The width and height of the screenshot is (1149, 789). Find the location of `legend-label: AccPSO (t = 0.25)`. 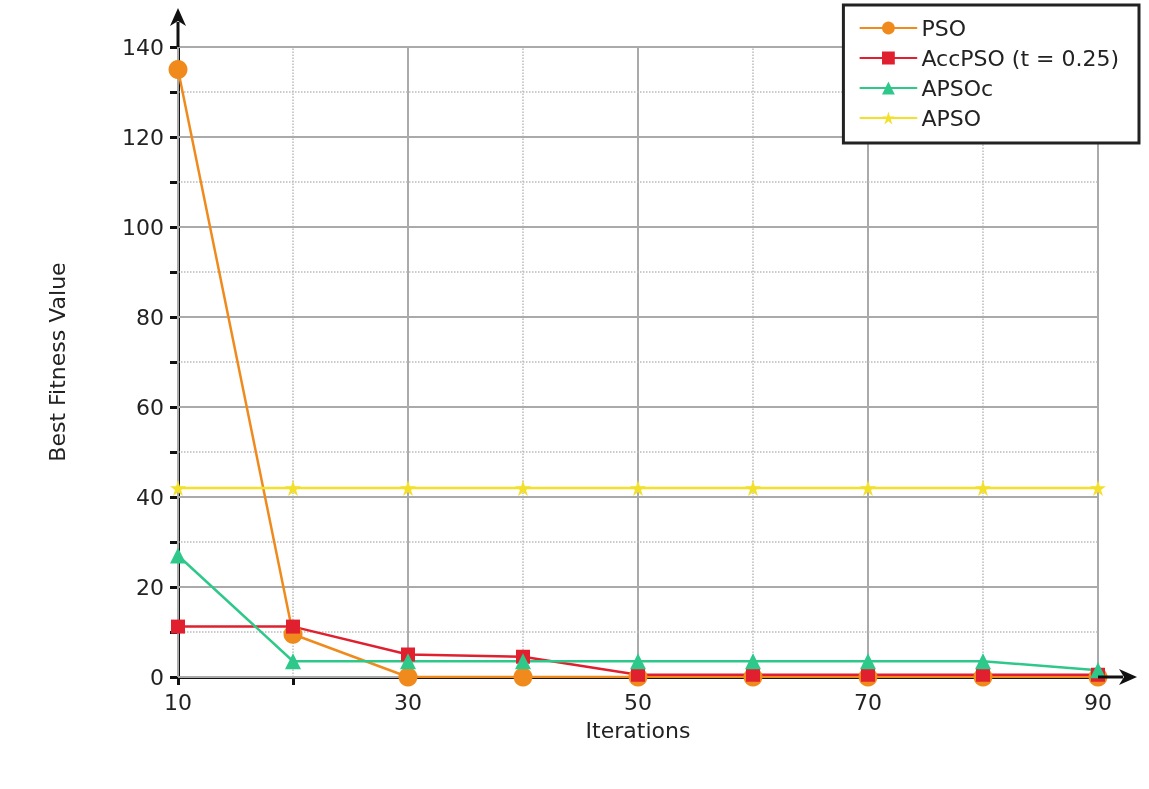

legend-label: AccPSO (t = 0.25) is located at coordinates (1020, 58).